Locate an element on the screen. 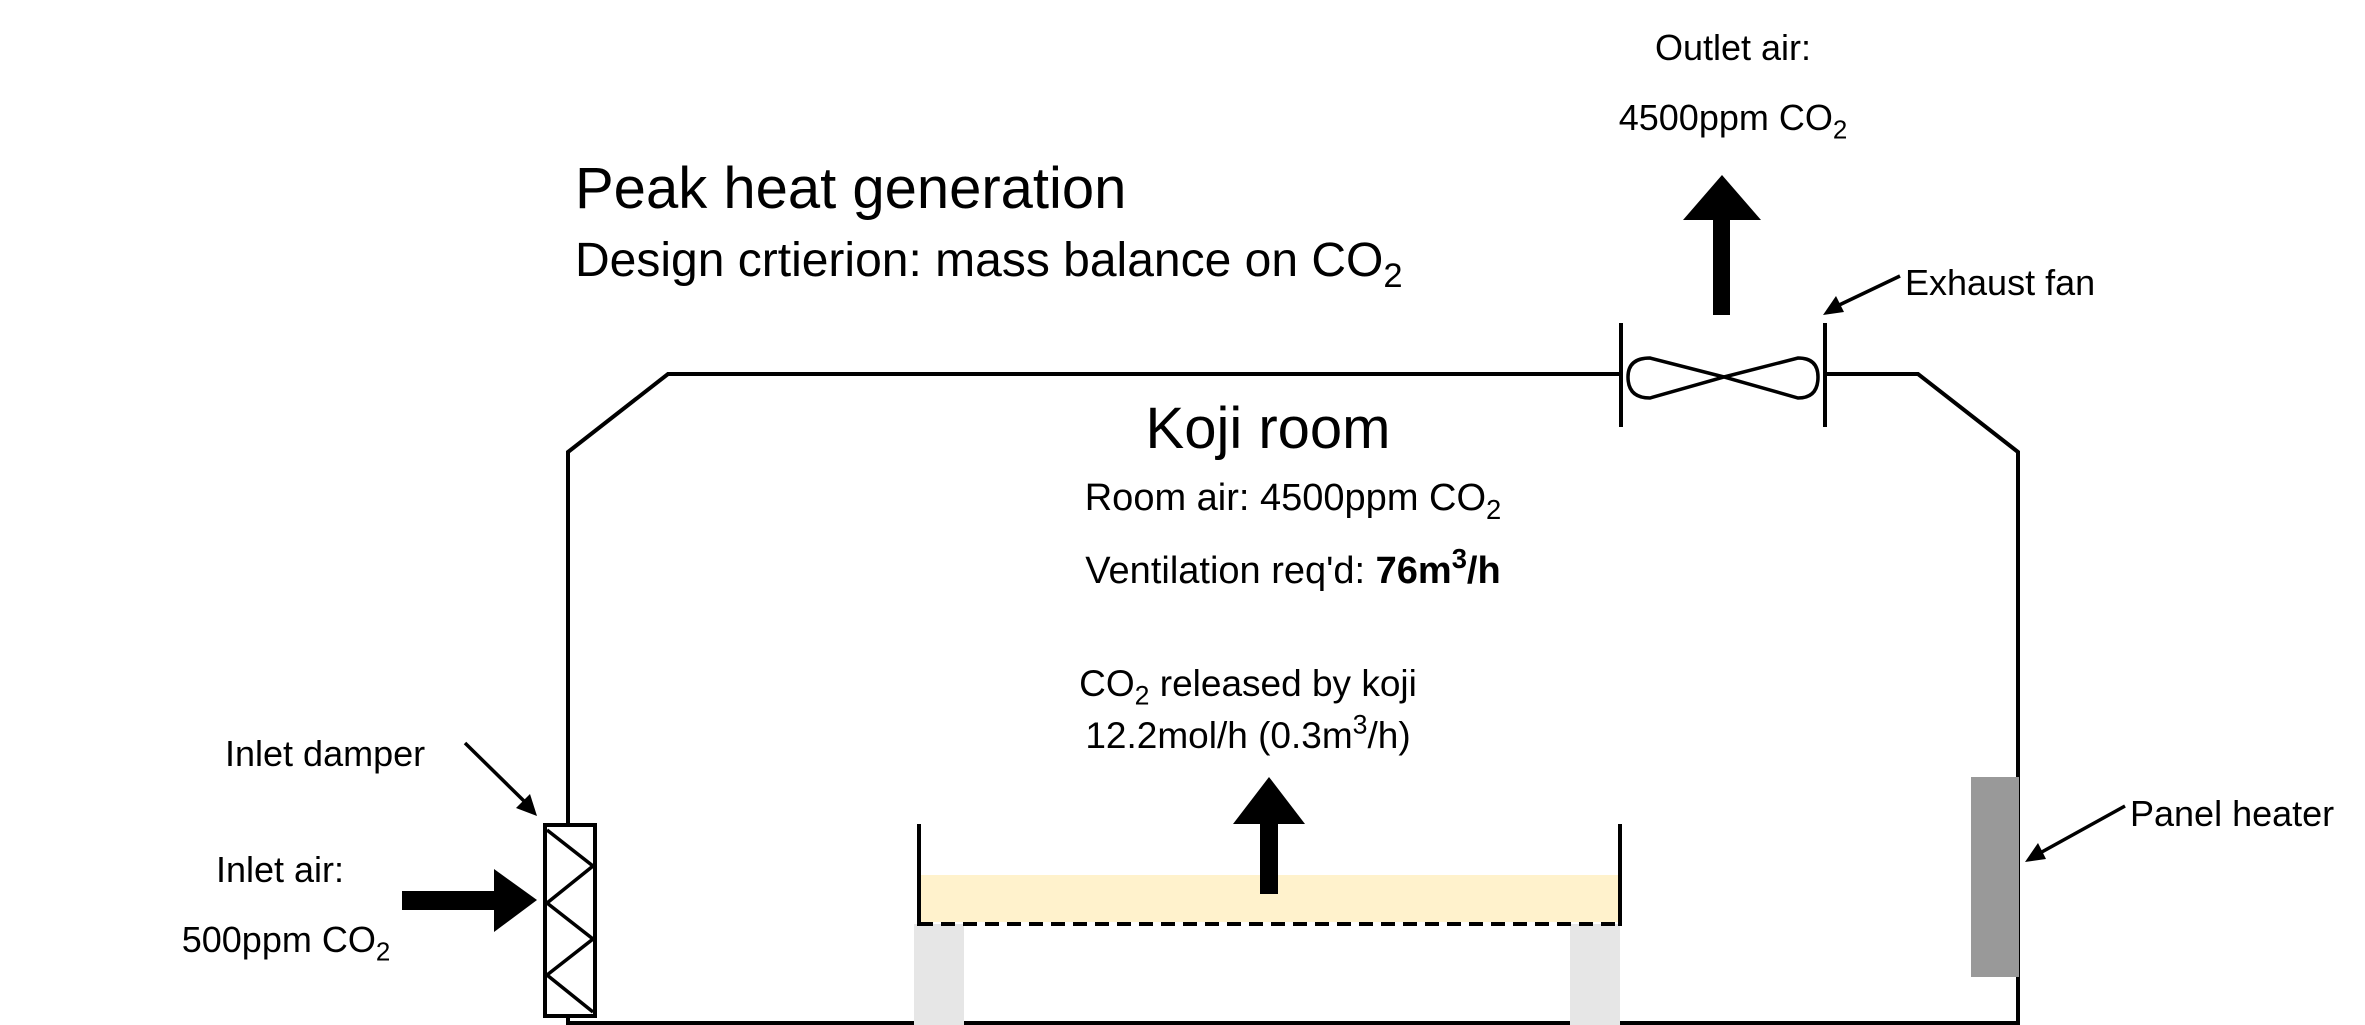  co2-release-label: CO2 released by koji is located at coordinates (1248, 687).